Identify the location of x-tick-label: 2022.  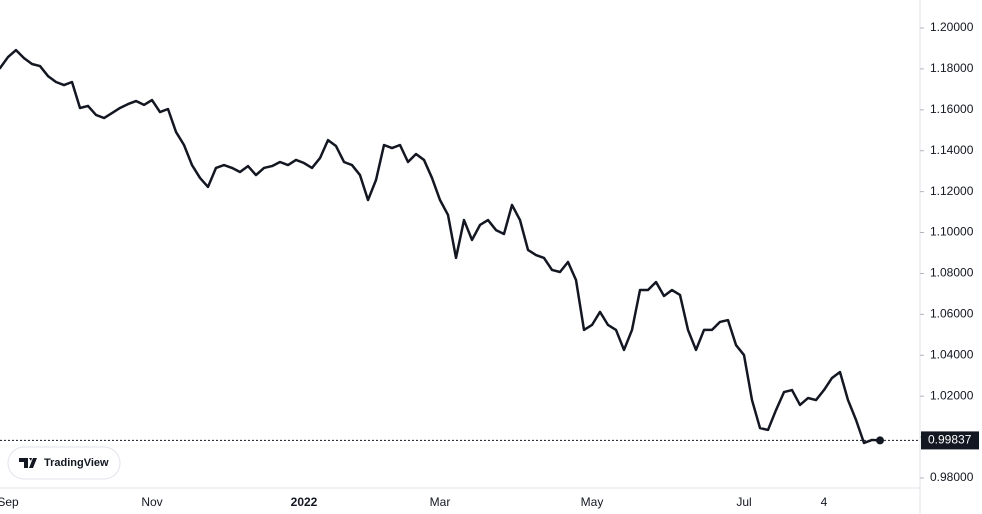
(304, 502).